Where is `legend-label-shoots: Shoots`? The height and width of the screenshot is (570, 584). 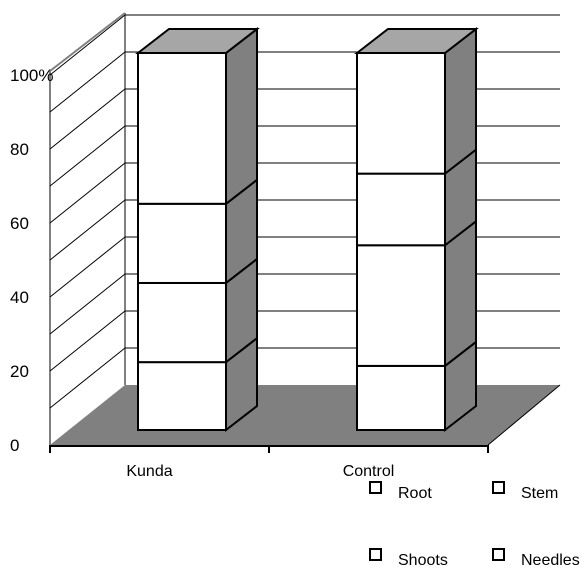
legend-label-shoots: Shoots is located at coordinates (423, 560).